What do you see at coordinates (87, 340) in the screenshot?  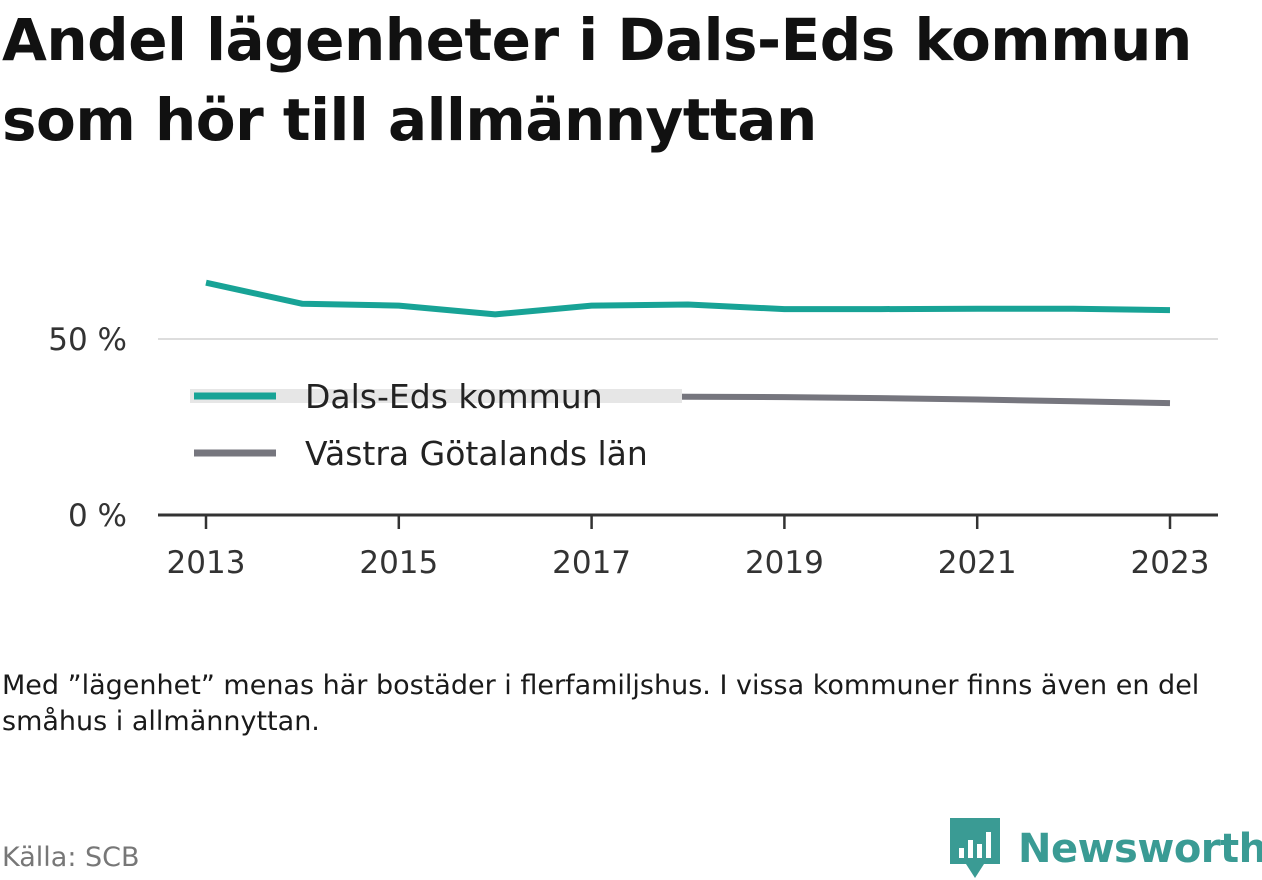 I see `y-tick-label: 50 %` at bounding box center [87, 340].